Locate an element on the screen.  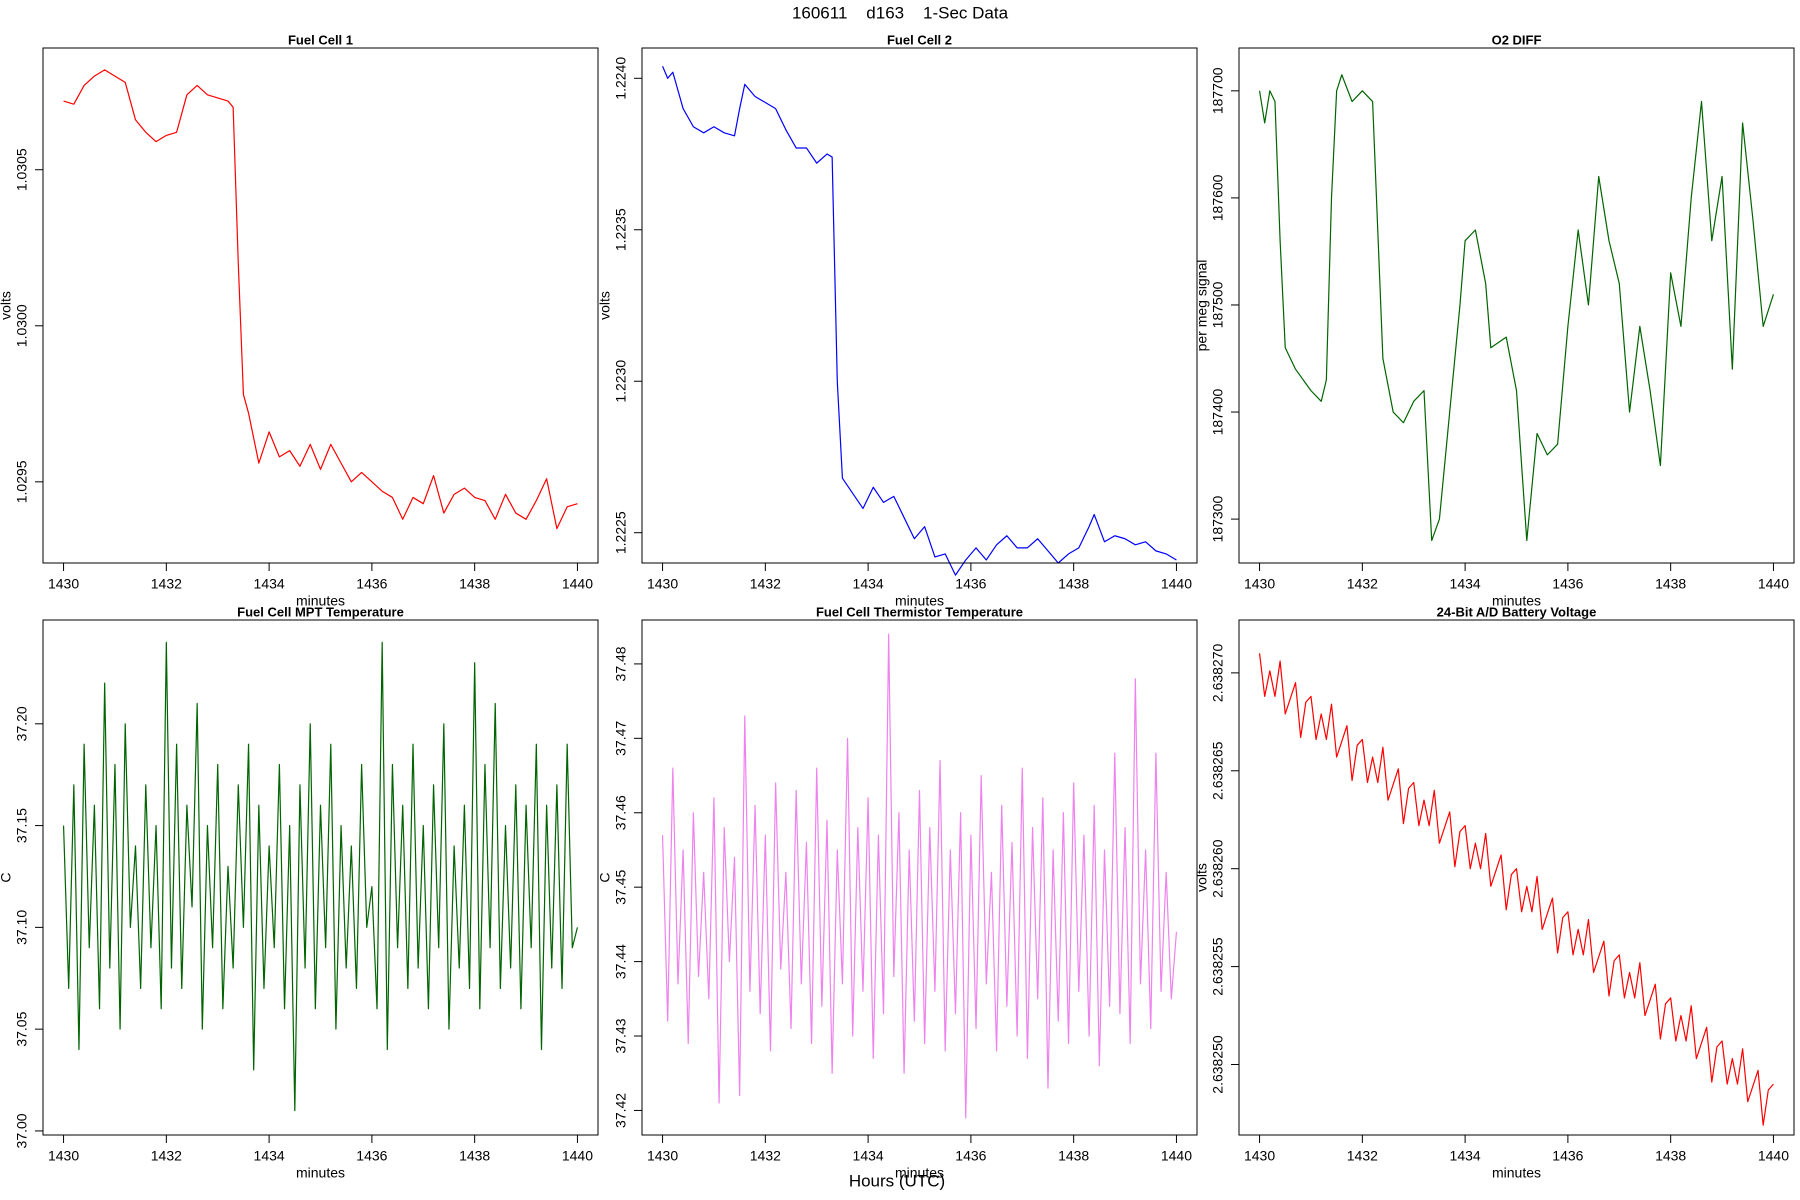
y-tick-label: 187700 is located at coordinates (1218, 90).